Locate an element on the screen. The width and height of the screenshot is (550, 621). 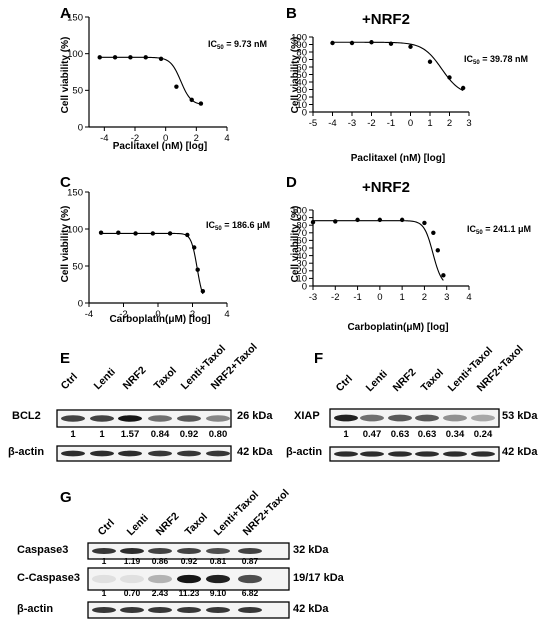
ylabel-c: Cell viability (%) is located at coordinates (65, 244).